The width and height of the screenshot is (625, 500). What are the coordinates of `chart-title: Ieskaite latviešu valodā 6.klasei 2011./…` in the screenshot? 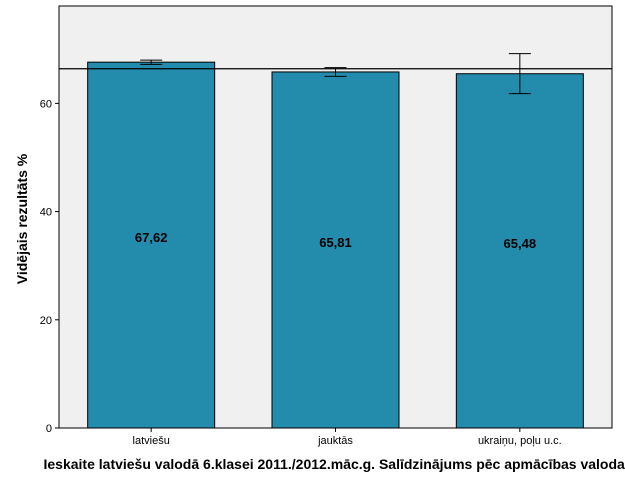 It's located at (334, 464).